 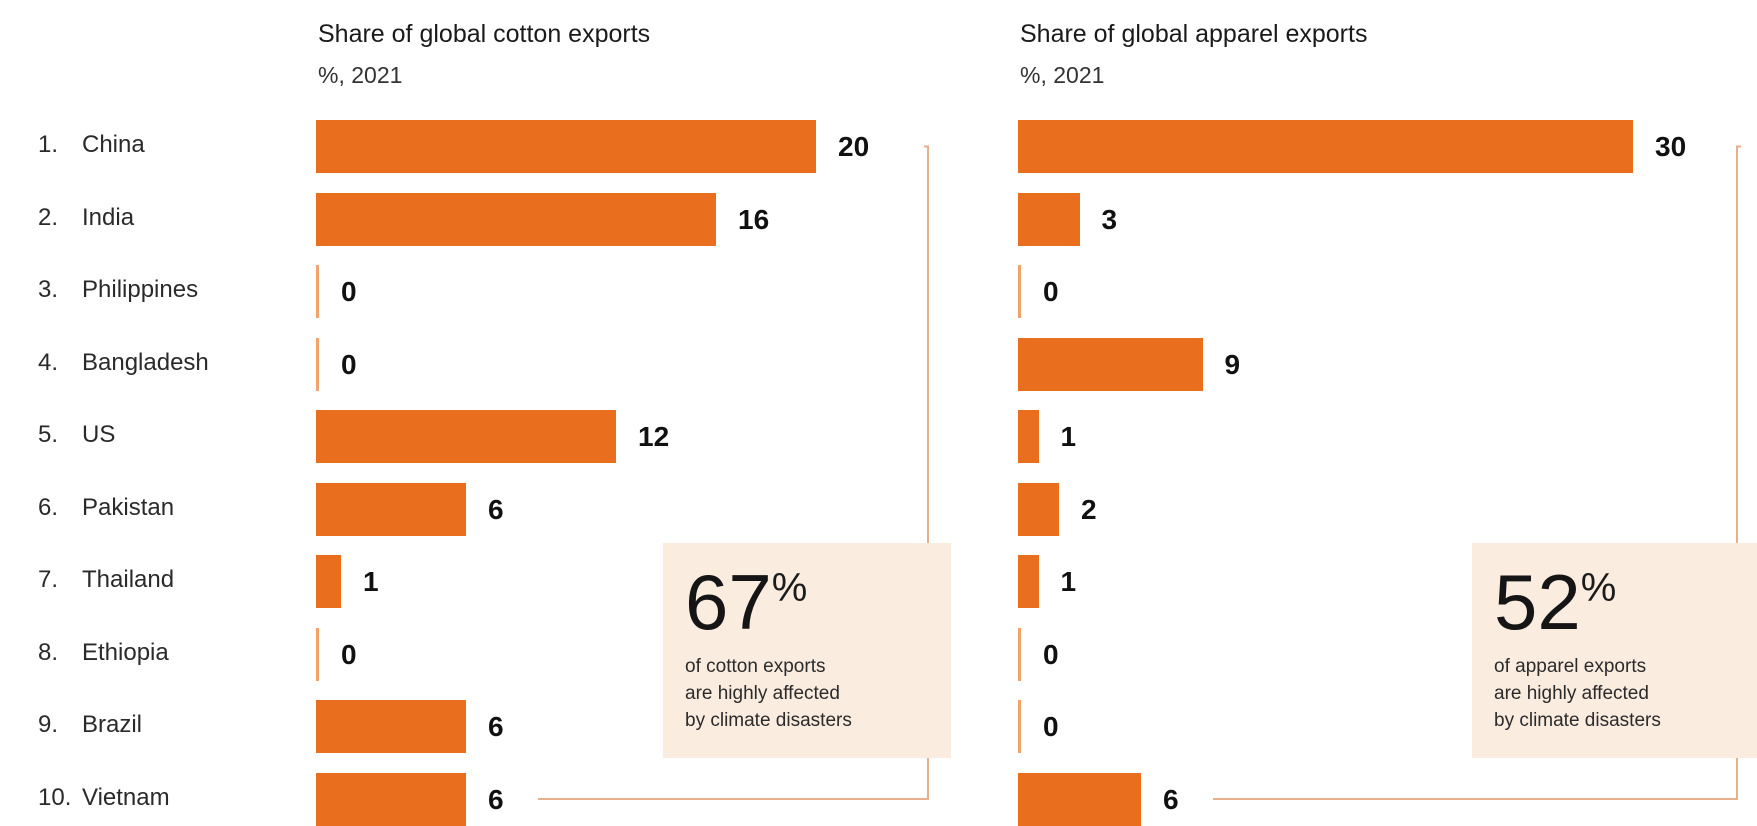 I want to click on cotton-callout-line: by climate disasters, so click(x=768, y=720).